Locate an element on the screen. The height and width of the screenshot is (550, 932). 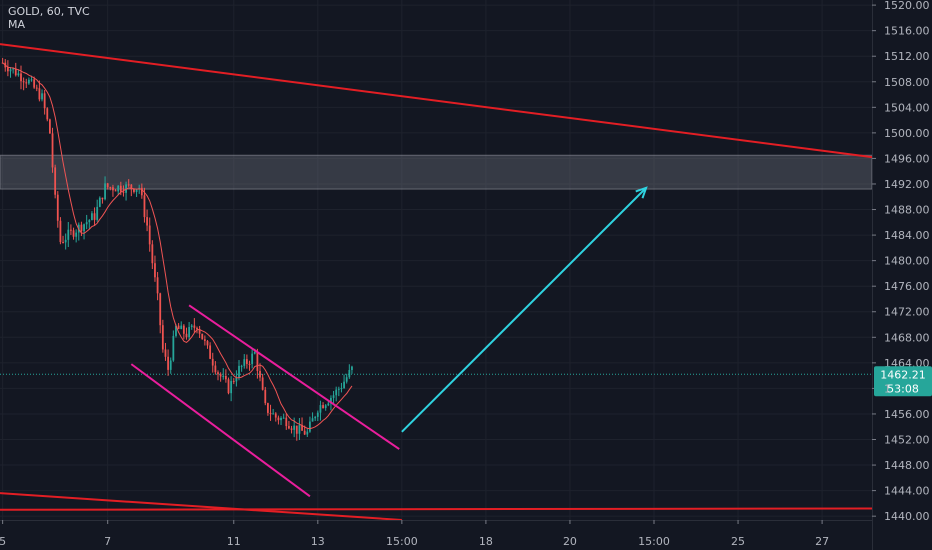
time-tick-label: 5 is located at coordinates (3, 541).